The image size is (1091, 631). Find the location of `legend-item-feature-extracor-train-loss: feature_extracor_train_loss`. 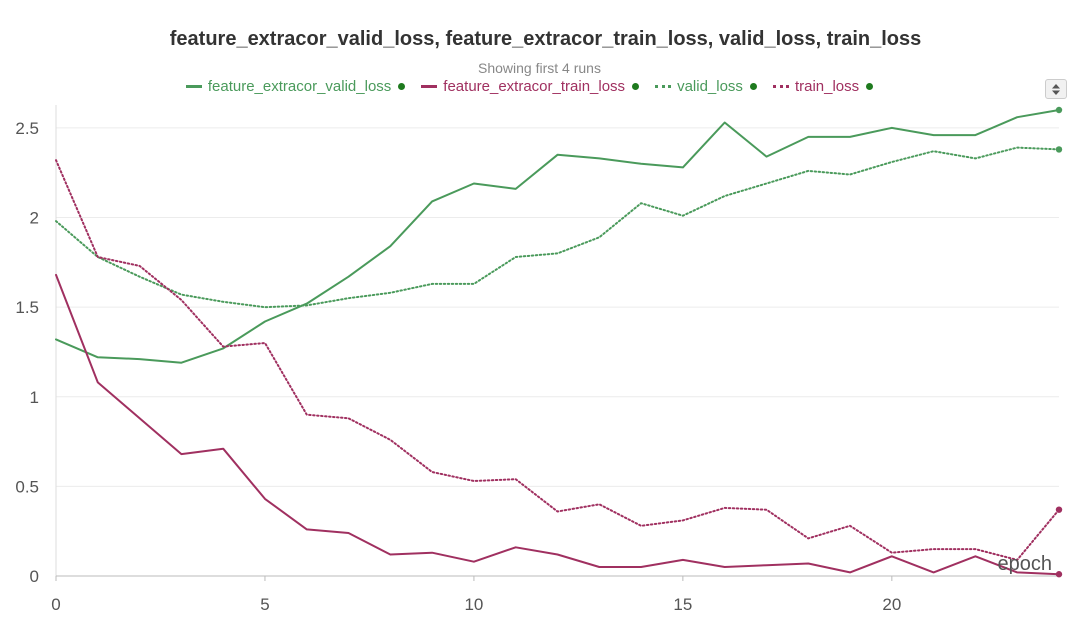

legend-item-feature-extracor-train-loss: feature_extracor_train_loss is located at coordinates (530, 86).